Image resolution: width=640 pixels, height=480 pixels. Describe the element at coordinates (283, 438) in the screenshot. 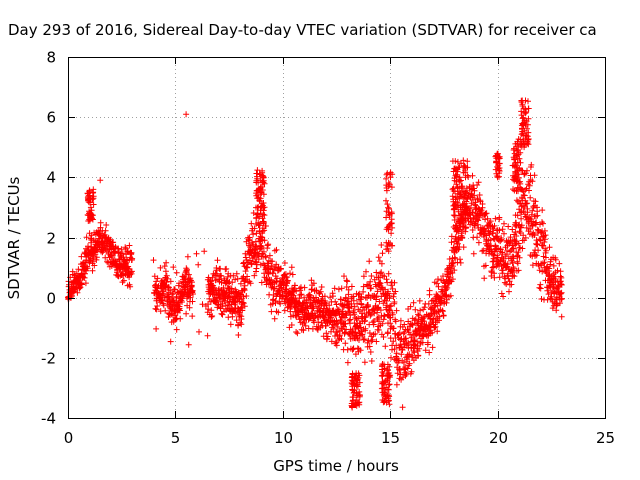

I see `x-tick-label: 10` at that location.